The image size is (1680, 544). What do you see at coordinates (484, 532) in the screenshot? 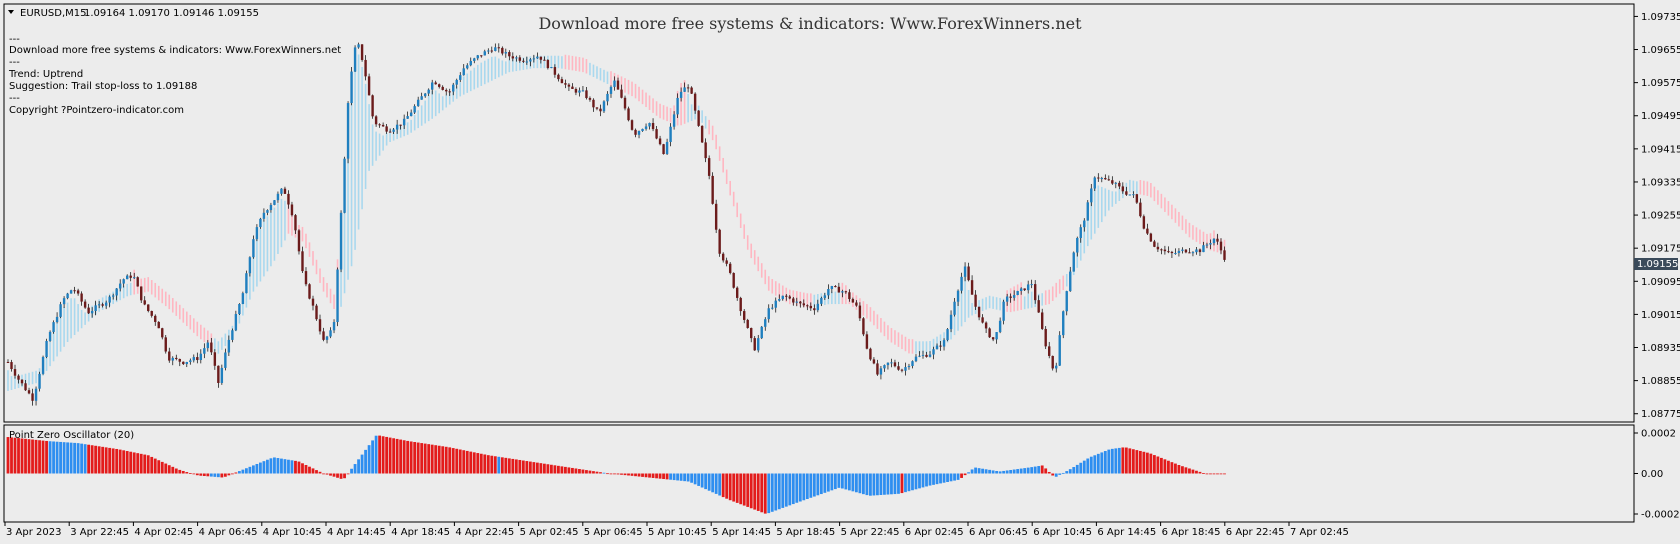
I see `time-tick-label: 4 Apr 22:45` at bounding box center [484, 532].